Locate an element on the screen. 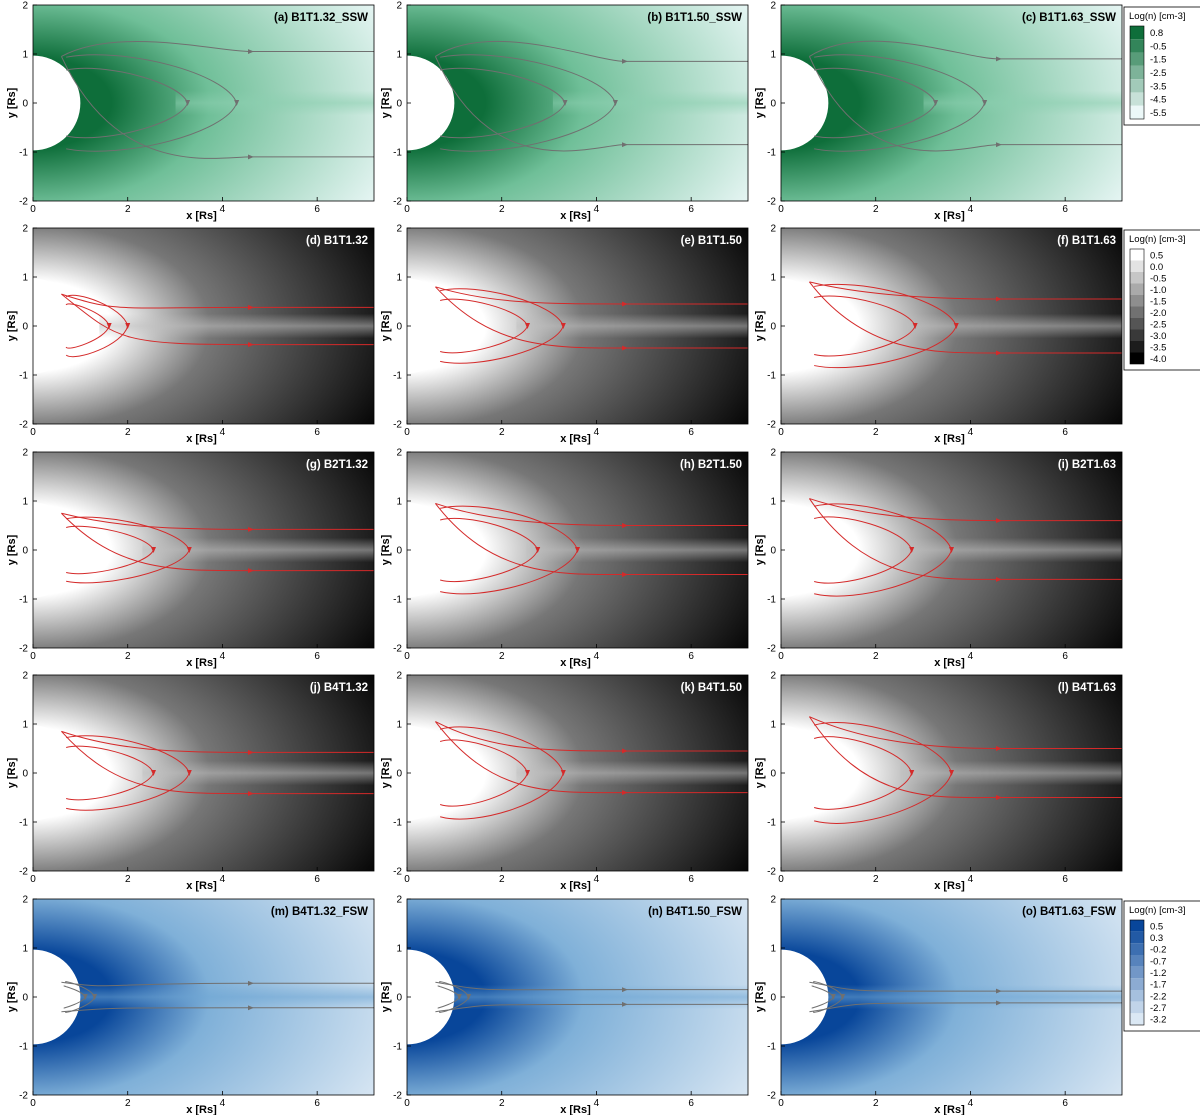  colorbar-level: 0.0 is located at coordinates (1156, 267).